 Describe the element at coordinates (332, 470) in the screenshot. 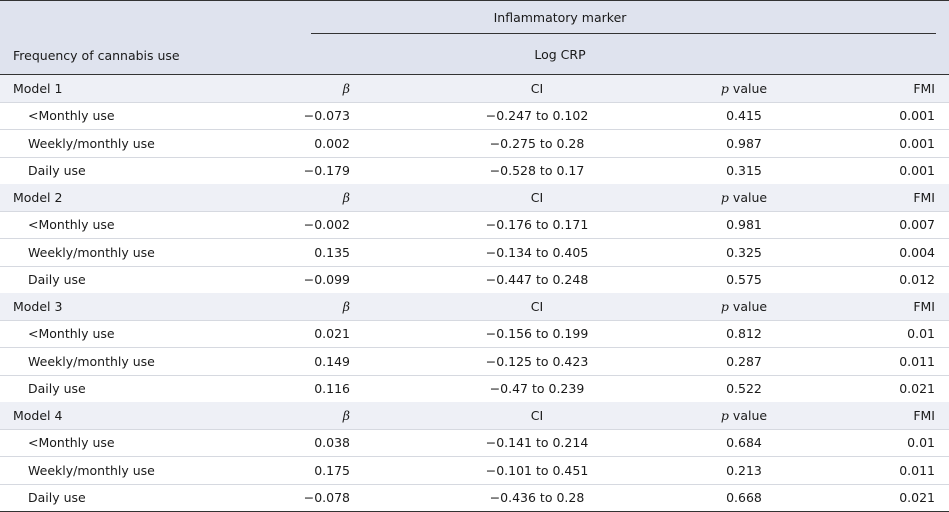

I see `beta-value: 0.175` at that location.